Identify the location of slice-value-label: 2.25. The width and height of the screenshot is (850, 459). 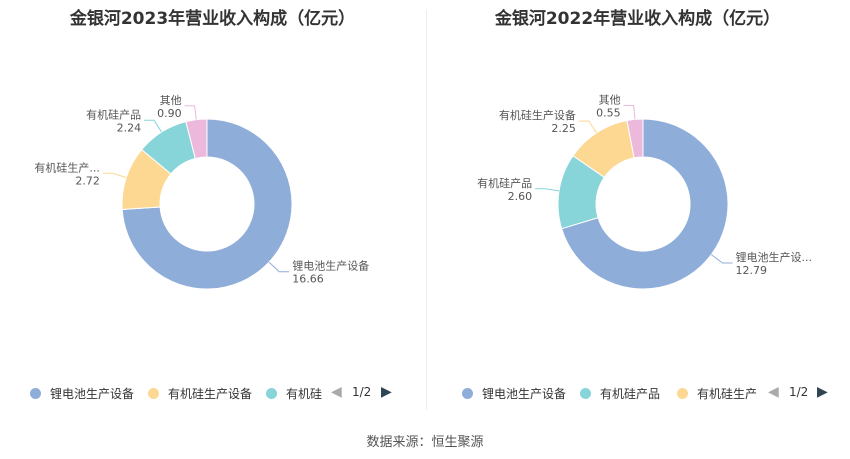
(563, 128).